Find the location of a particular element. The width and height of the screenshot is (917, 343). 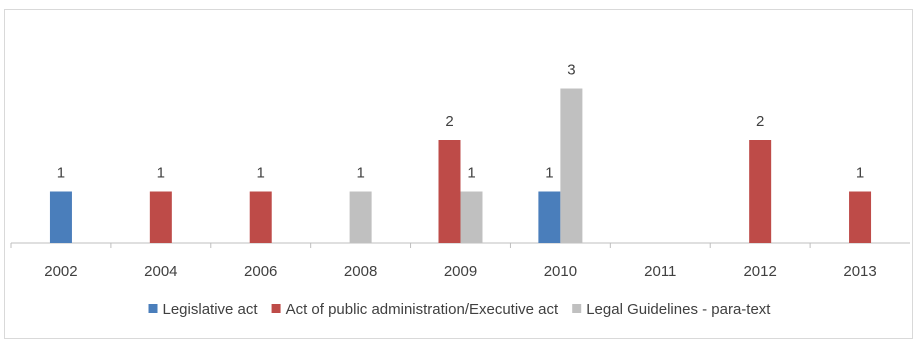

x-tick-label: 2013 is located at coordinates (859, 271).